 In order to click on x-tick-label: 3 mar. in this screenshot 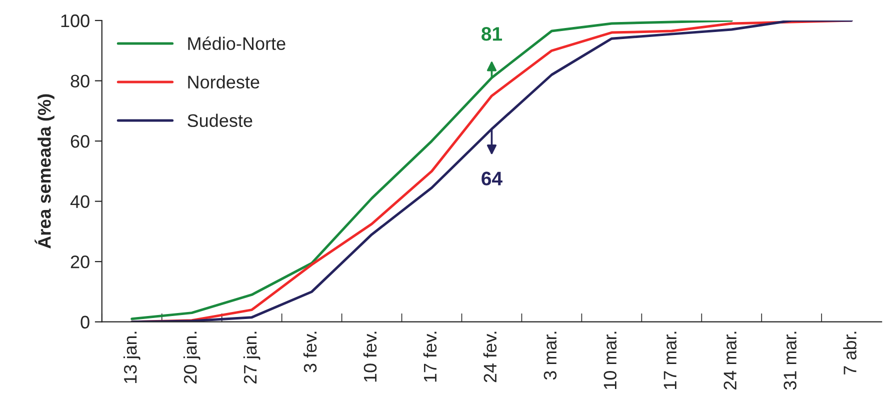, I will do `click(550, 356)`.